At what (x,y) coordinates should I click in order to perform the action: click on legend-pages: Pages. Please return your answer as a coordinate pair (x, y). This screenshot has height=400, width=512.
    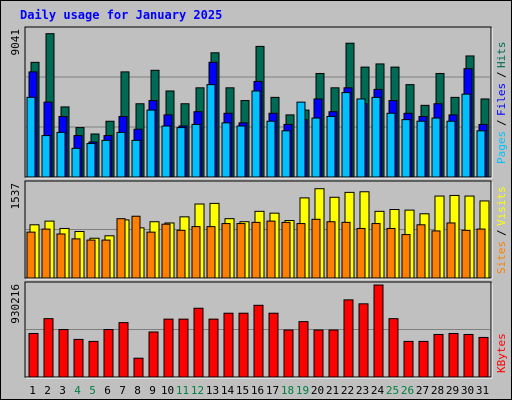
    Looking at the image, I should click on (501, 147).